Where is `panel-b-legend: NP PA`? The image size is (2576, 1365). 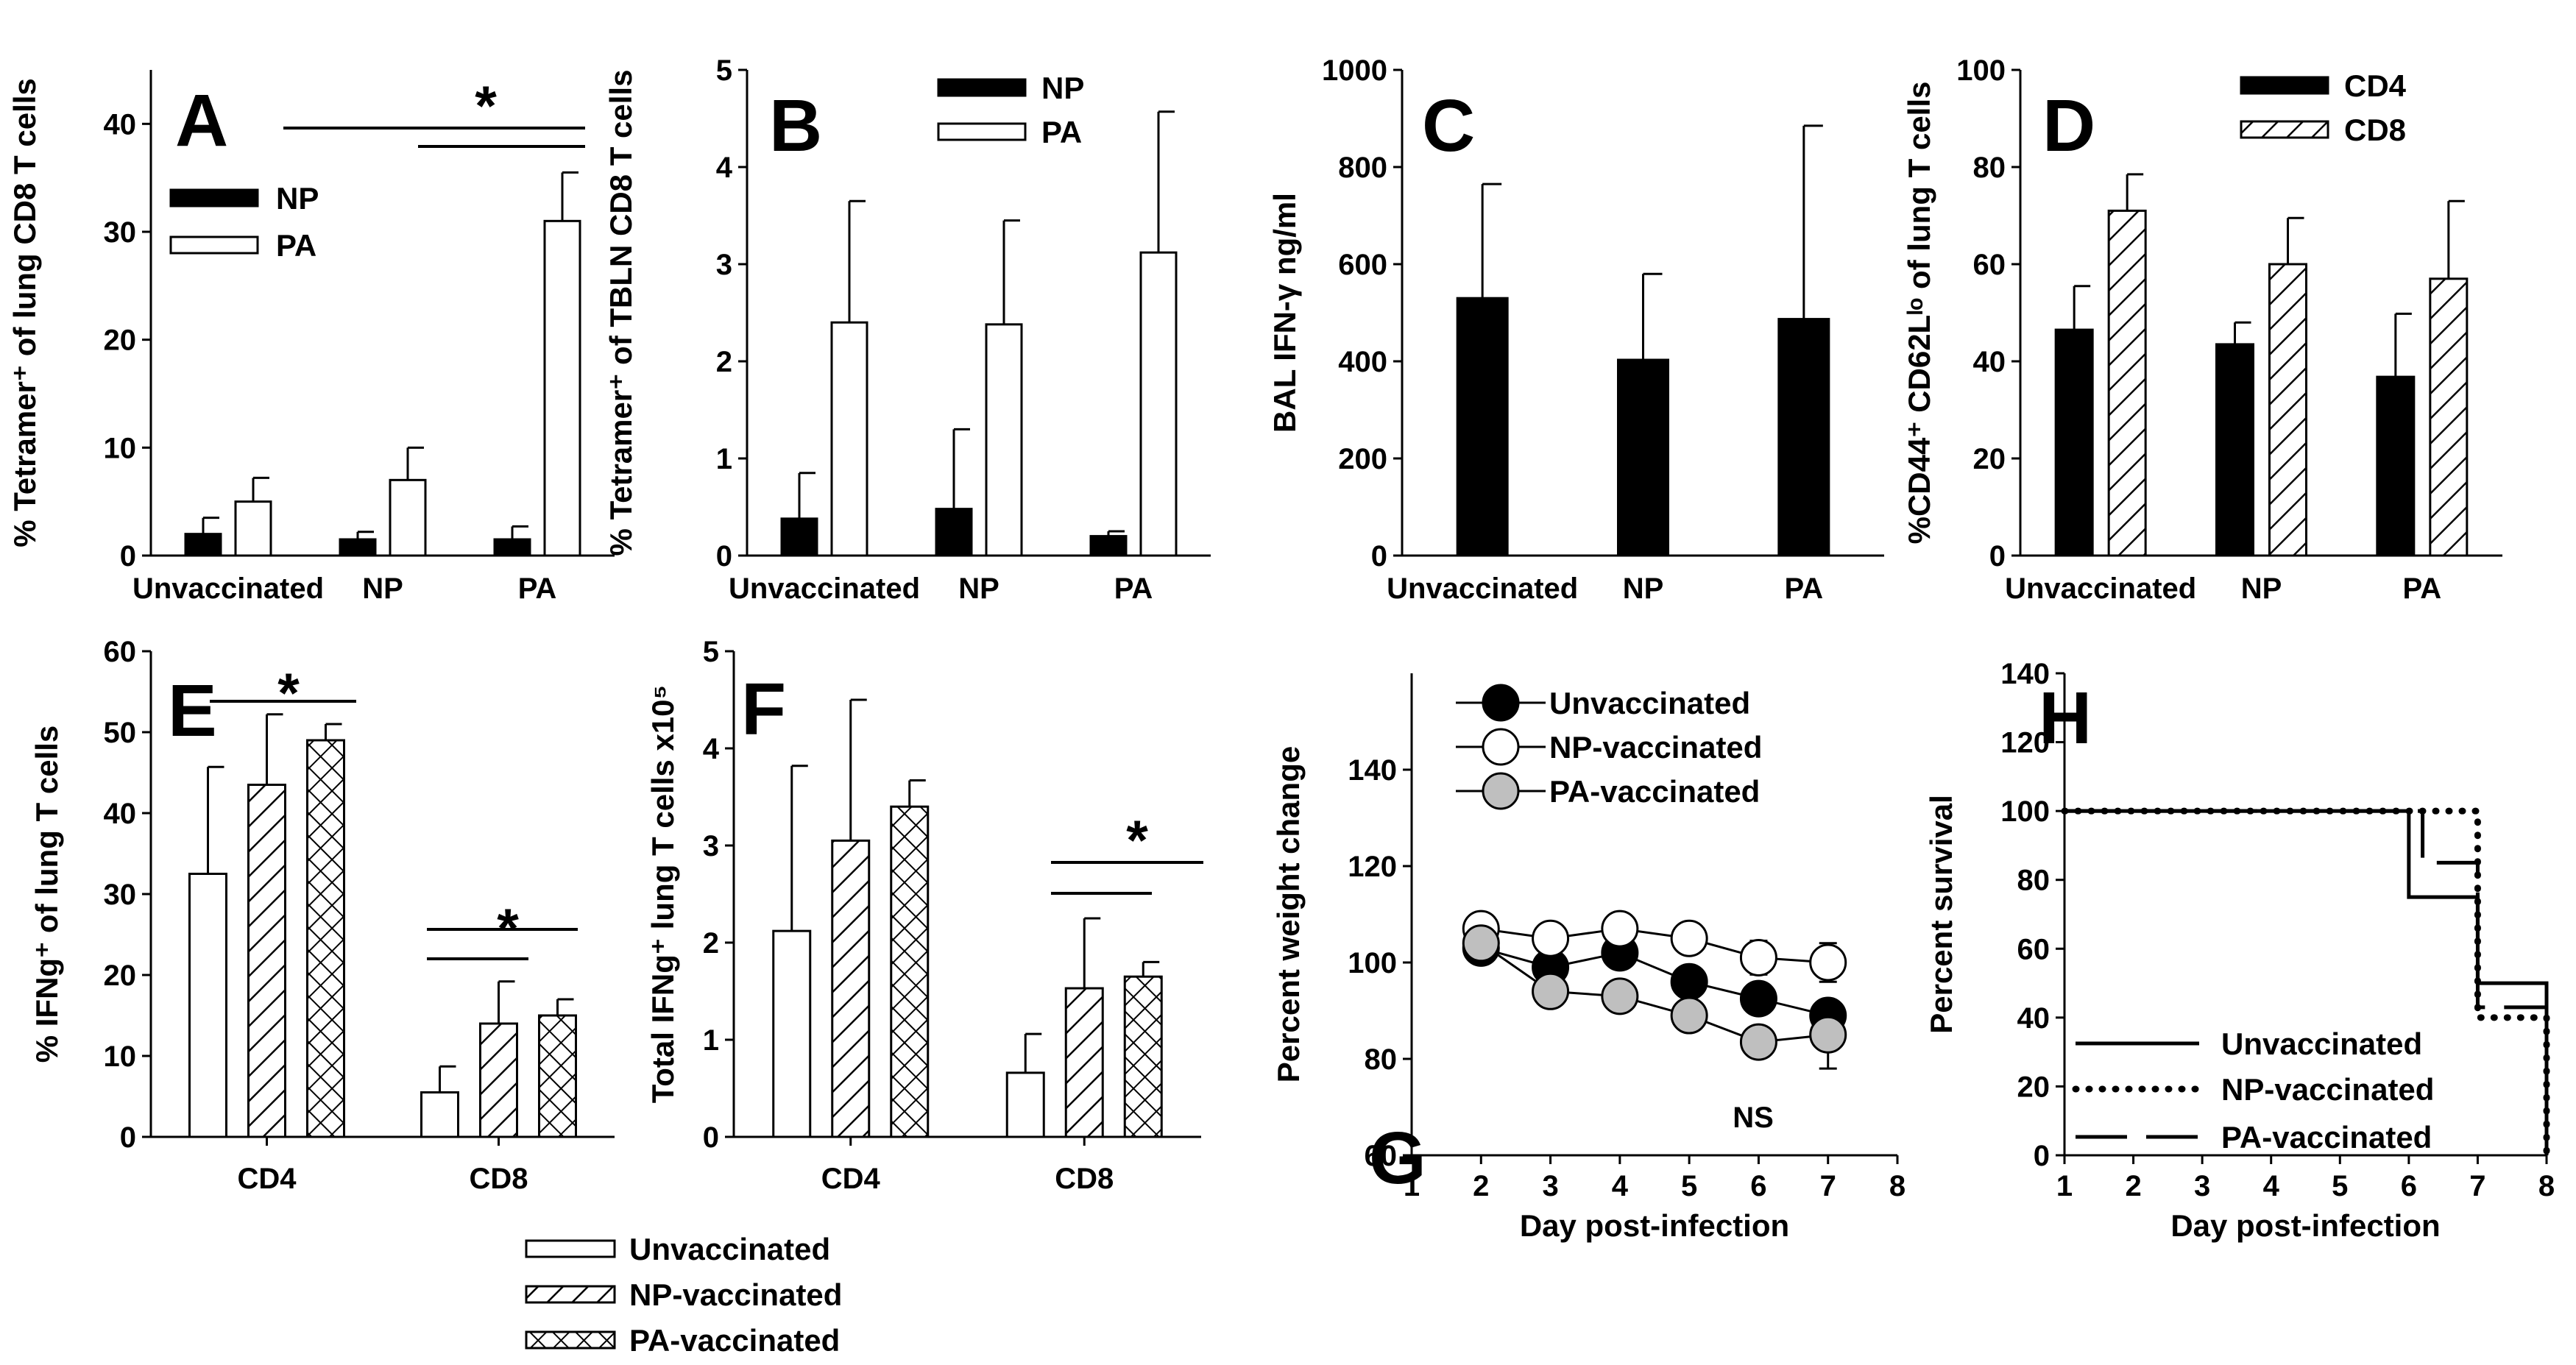 panel-b-legend: NP PA is located at coordinates (1011, 110).